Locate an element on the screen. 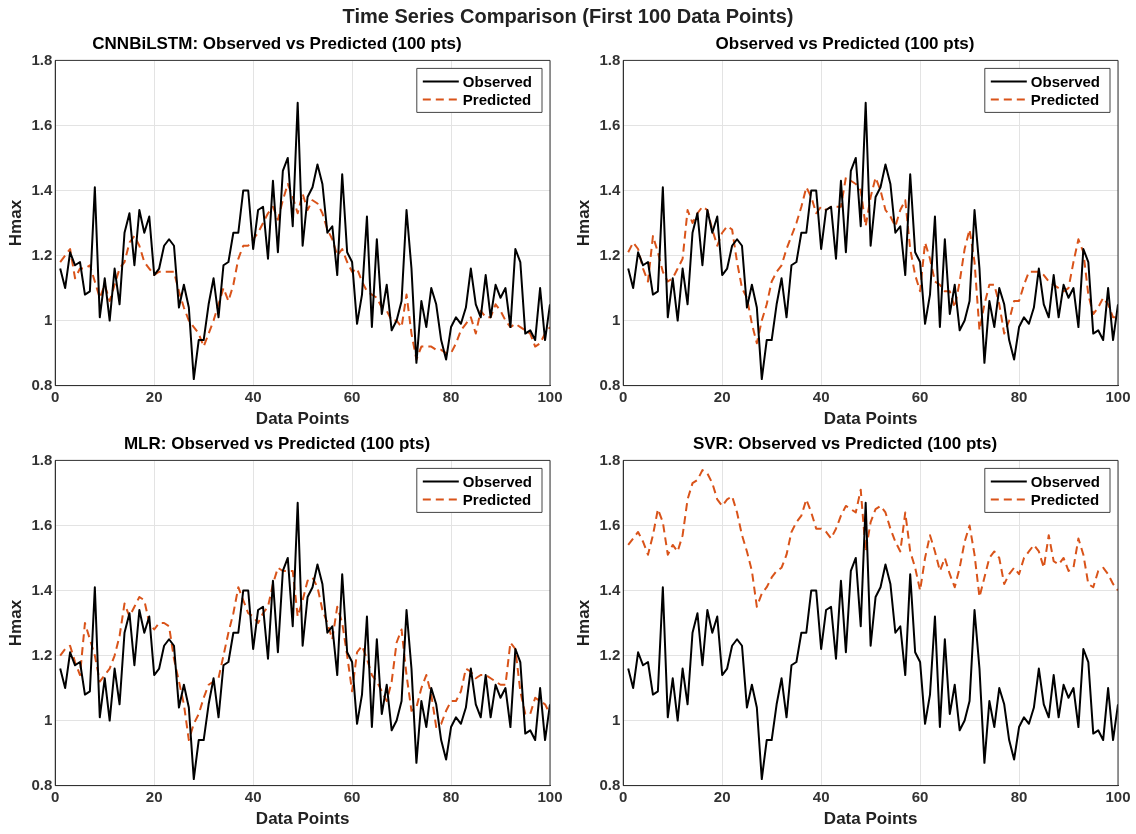 Image resolution: width=1136 pixels, height=834 pixels. text: Time Series Comparison (First 100 Data Points) is located at coordinates (568, 16).